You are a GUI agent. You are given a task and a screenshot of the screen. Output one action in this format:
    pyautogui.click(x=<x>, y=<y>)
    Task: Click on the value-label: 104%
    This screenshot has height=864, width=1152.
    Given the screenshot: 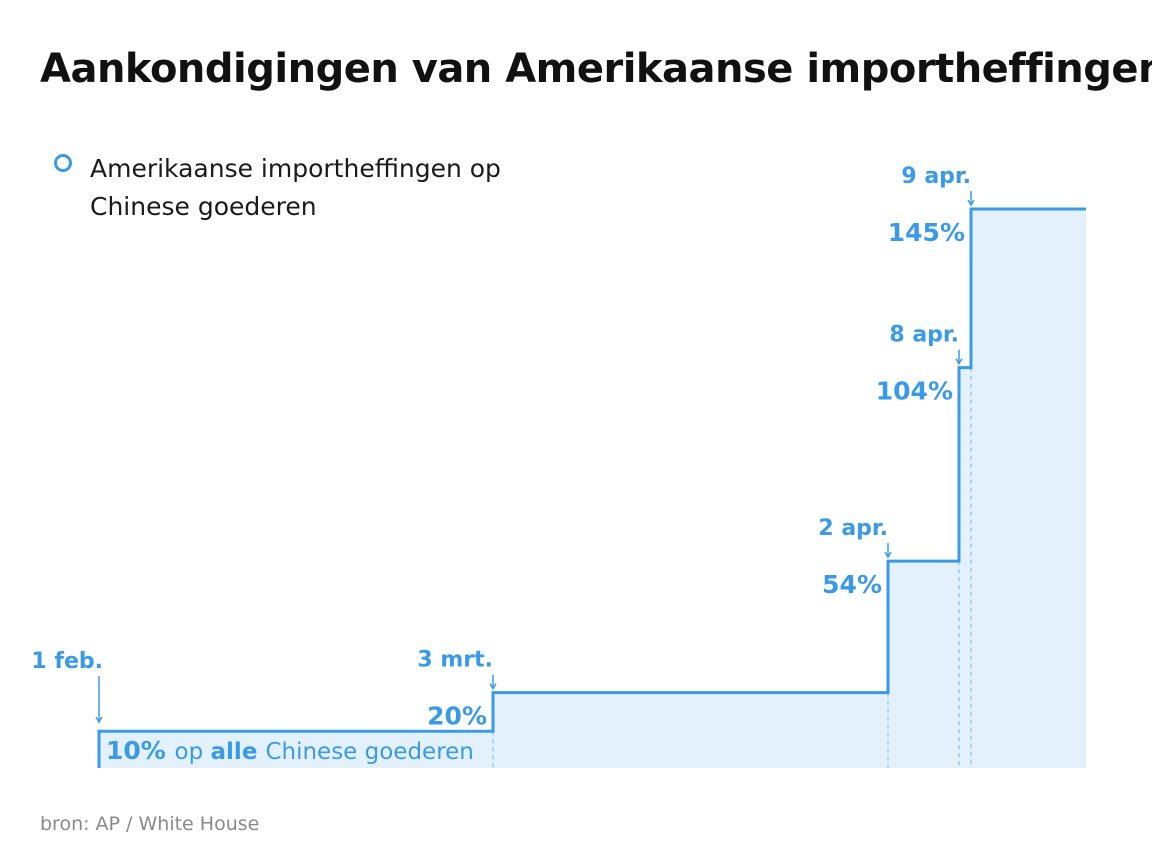 What is the action you would take?
    pyautogui.click(x=914, y=391)
    